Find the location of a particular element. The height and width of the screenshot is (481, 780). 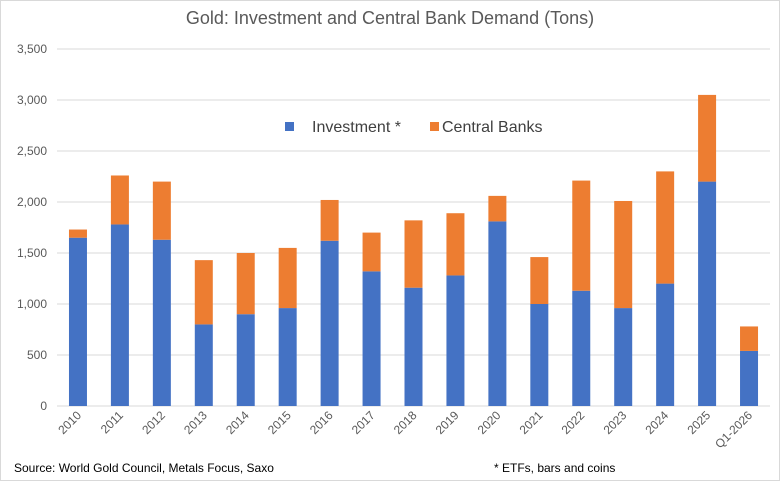

x-tick-label: 2019 is located at coordinates (447, 422).